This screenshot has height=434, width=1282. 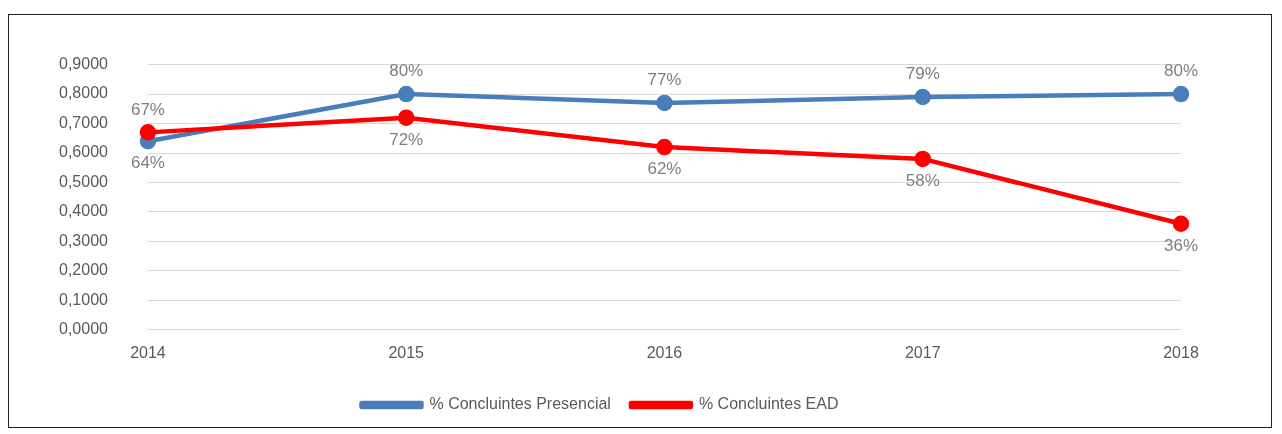 I want to click on data-label: 36%, so click(x=1181, y=245).